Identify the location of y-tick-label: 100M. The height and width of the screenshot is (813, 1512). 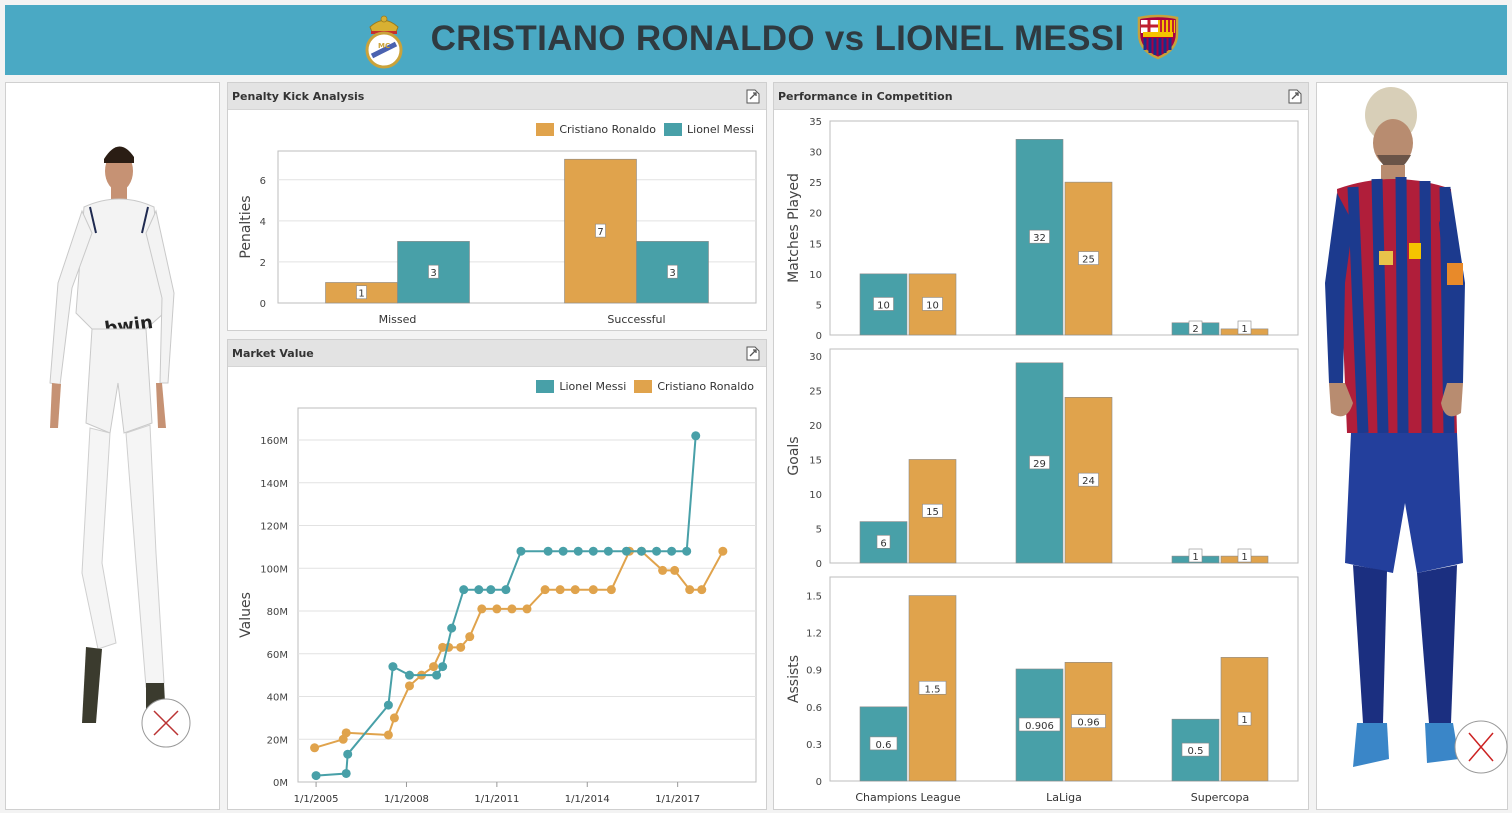
(274, 569).